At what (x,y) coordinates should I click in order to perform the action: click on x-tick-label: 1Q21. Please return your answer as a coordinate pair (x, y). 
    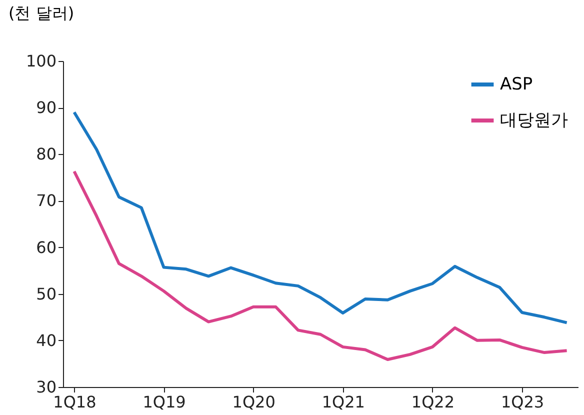
    Looking at the image, I should click on (343, 402).